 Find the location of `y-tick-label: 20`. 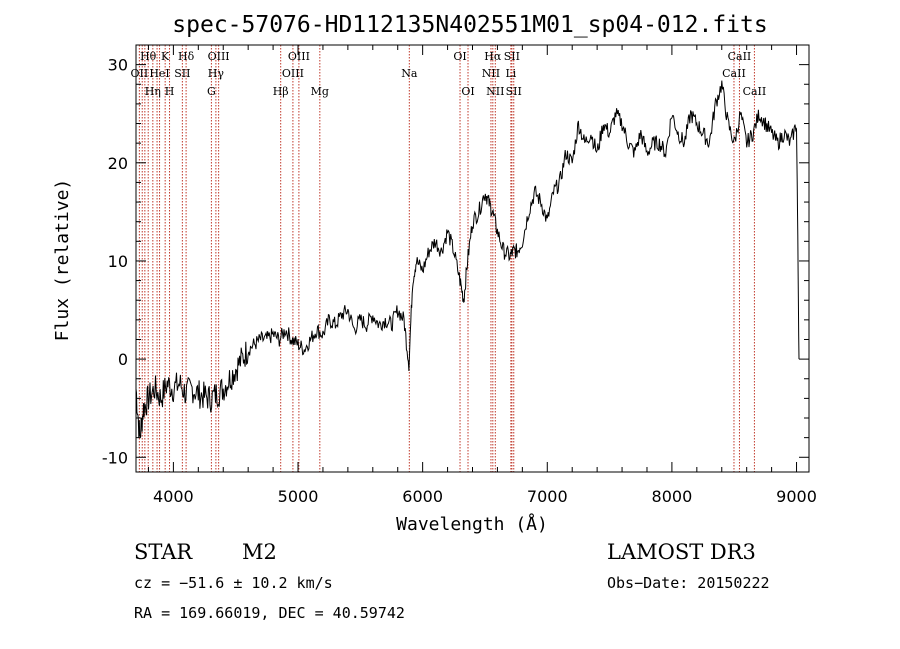

y-tick-label: 20 is located at coordinates (118, 163).